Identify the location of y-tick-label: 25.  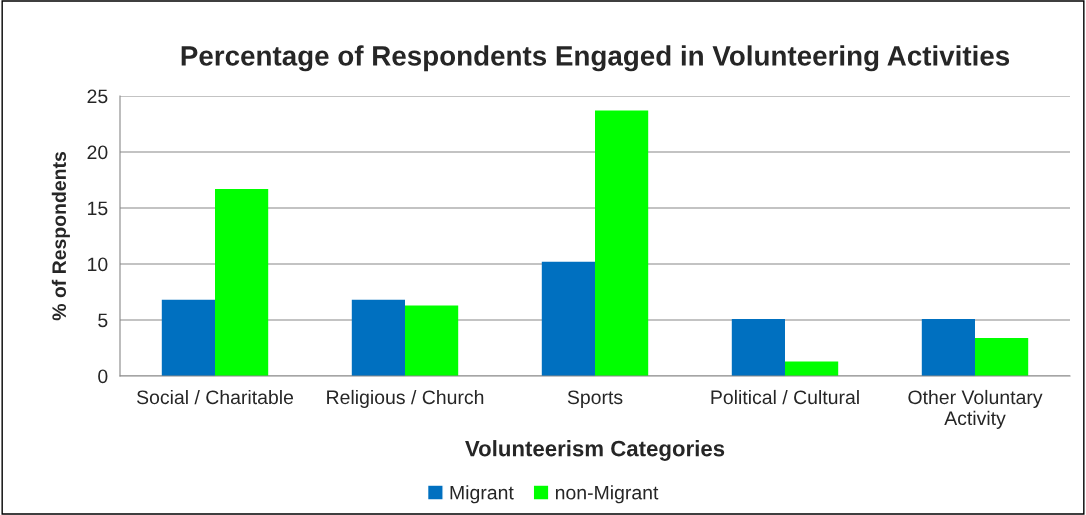
(97, 96).